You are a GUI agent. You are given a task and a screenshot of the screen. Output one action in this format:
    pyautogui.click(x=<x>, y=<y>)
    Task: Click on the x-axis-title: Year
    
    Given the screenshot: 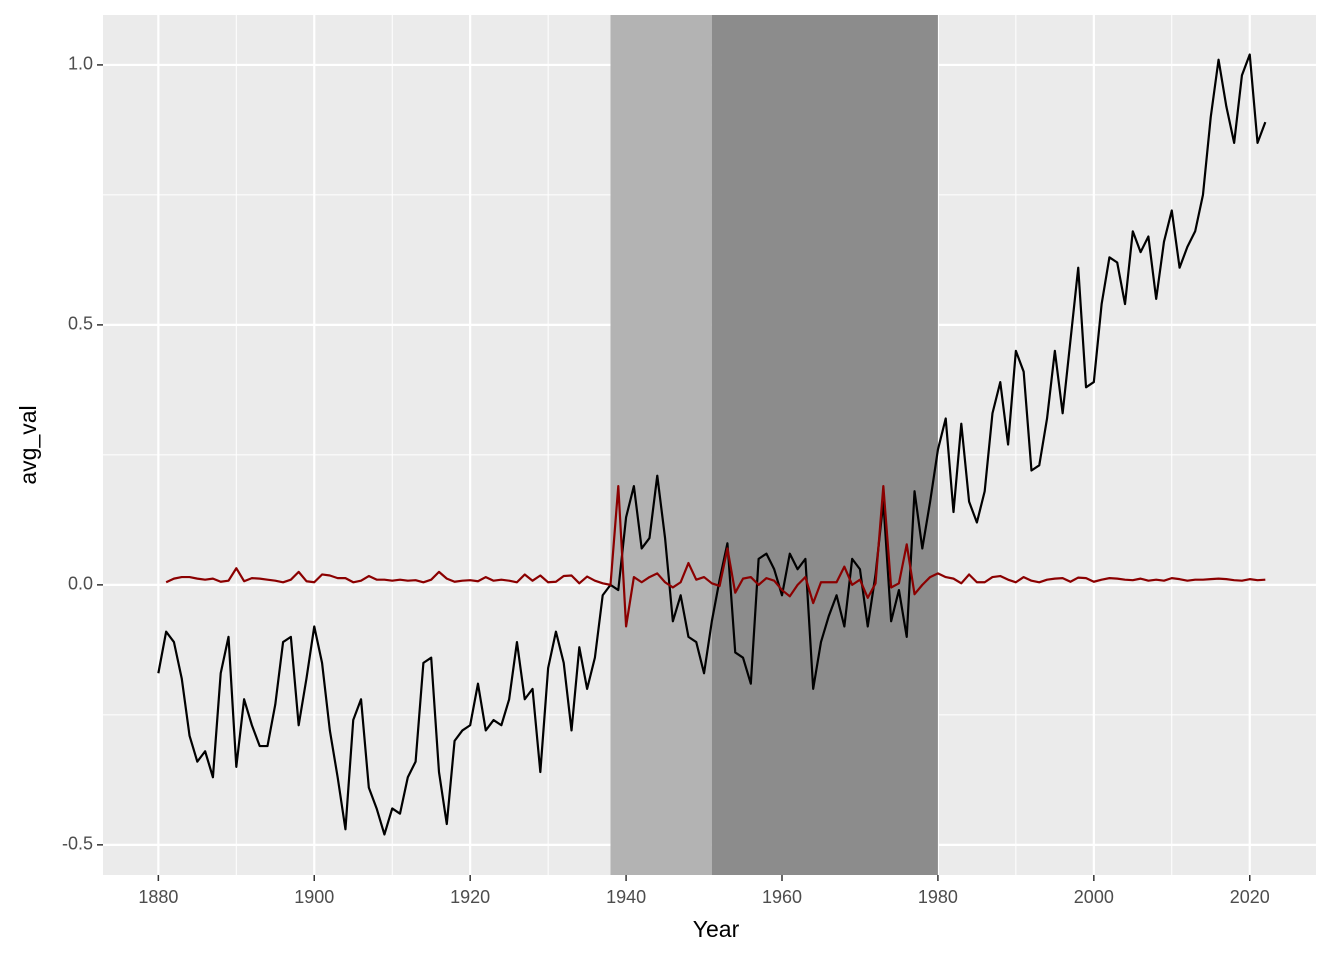 What is the action you would take?
    pyautogui.click(x=716, y=929)
    